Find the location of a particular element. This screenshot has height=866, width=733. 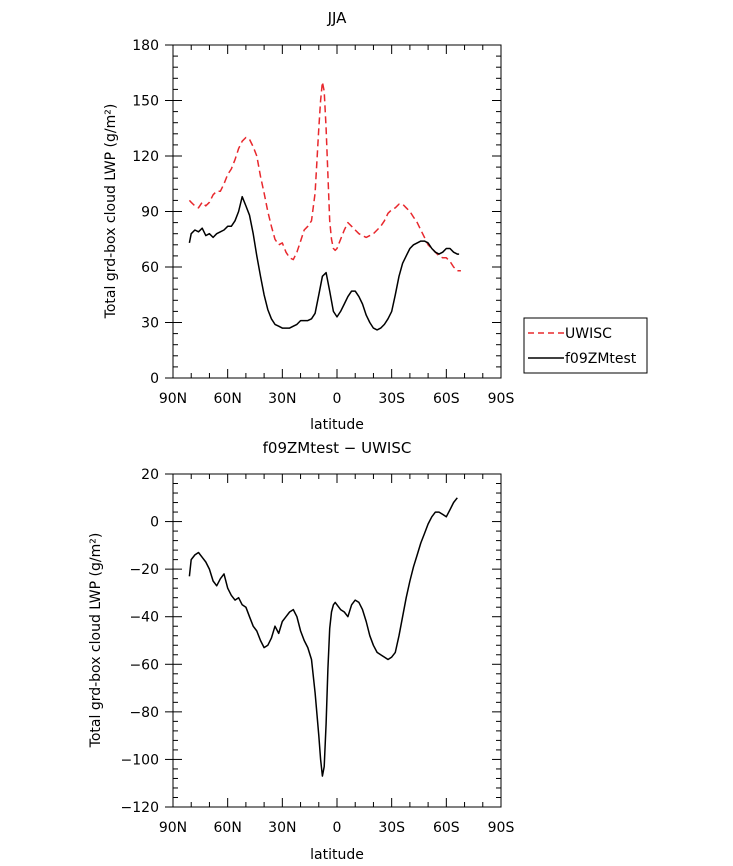

top-chart-title: JJA is located at coordinates (337, 18).